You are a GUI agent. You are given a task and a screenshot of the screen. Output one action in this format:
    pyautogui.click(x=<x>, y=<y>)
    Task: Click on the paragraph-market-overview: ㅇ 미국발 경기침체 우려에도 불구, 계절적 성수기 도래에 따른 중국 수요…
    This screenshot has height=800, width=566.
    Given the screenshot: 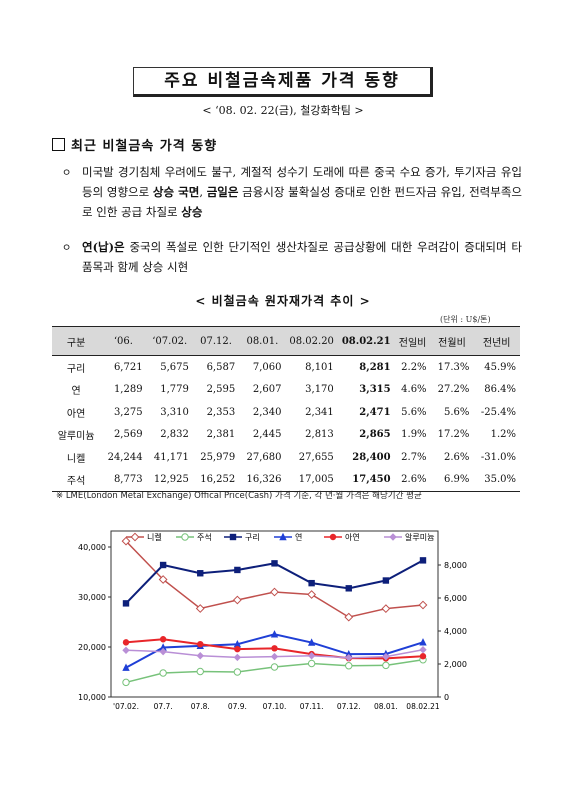 What is the action you would take?
    pyautogui.click(x=292, y=192)
    